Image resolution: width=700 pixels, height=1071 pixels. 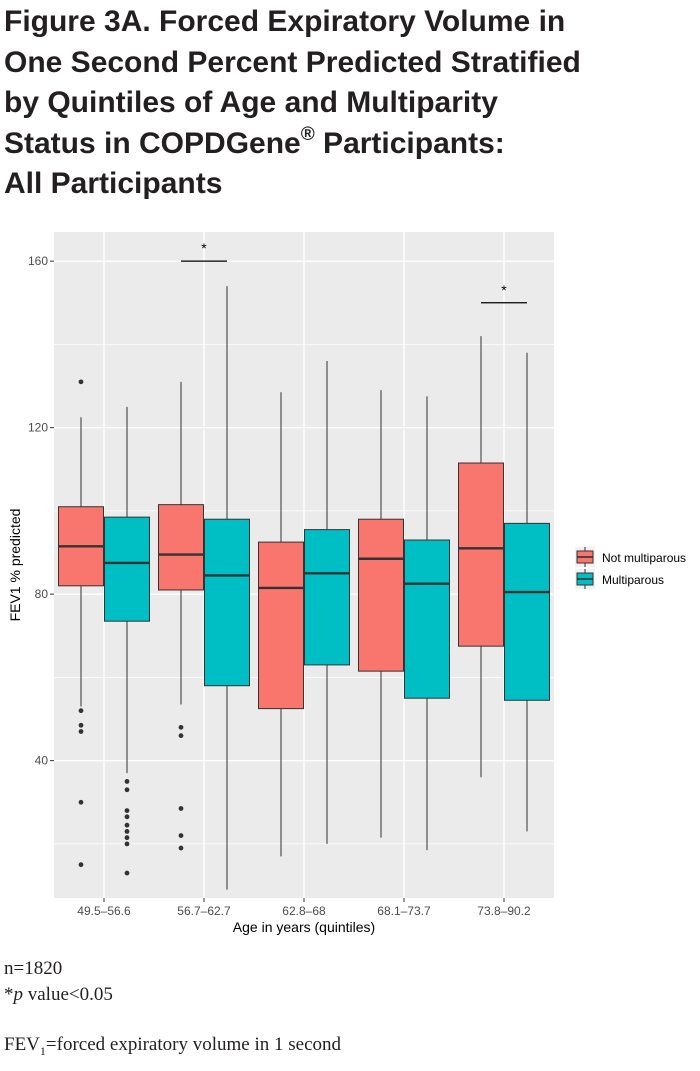 I want to click on significance-annotations: **, so click(x=354, y=272).